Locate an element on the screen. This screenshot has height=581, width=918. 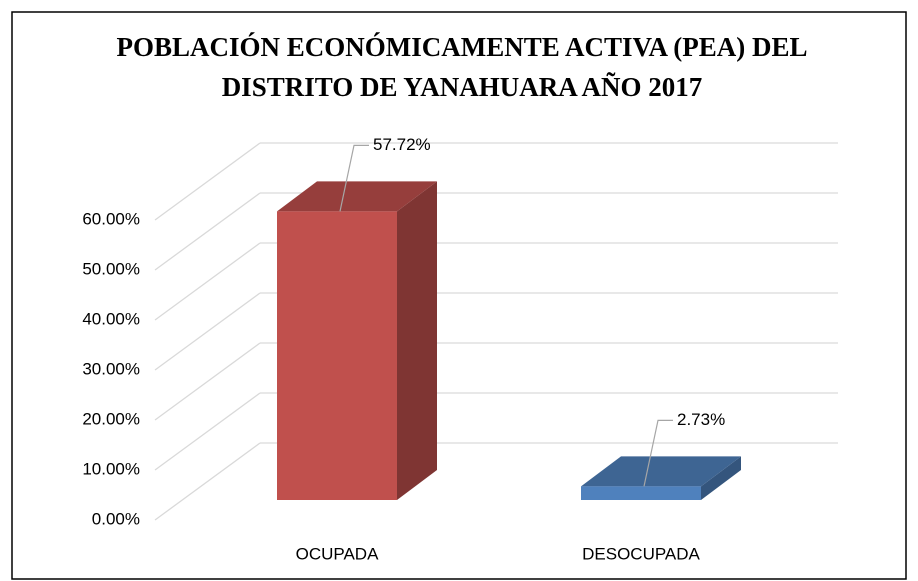
y-tick-label: 10.00% is located at coordinates (111, 468).